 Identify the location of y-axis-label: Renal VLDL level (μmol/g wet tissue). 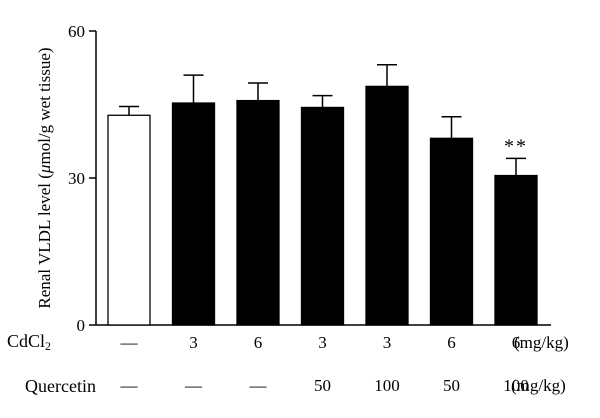
(44, 177).